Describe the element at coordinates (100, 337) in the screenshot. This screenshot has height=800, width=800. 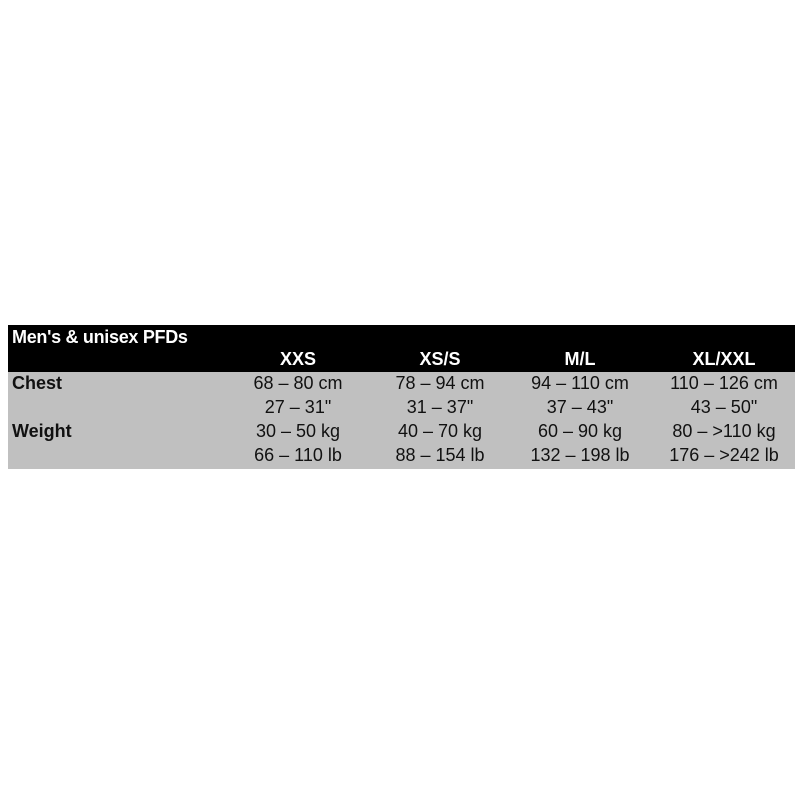
I see `table-title: Men's & unisex PFDs` at that location.